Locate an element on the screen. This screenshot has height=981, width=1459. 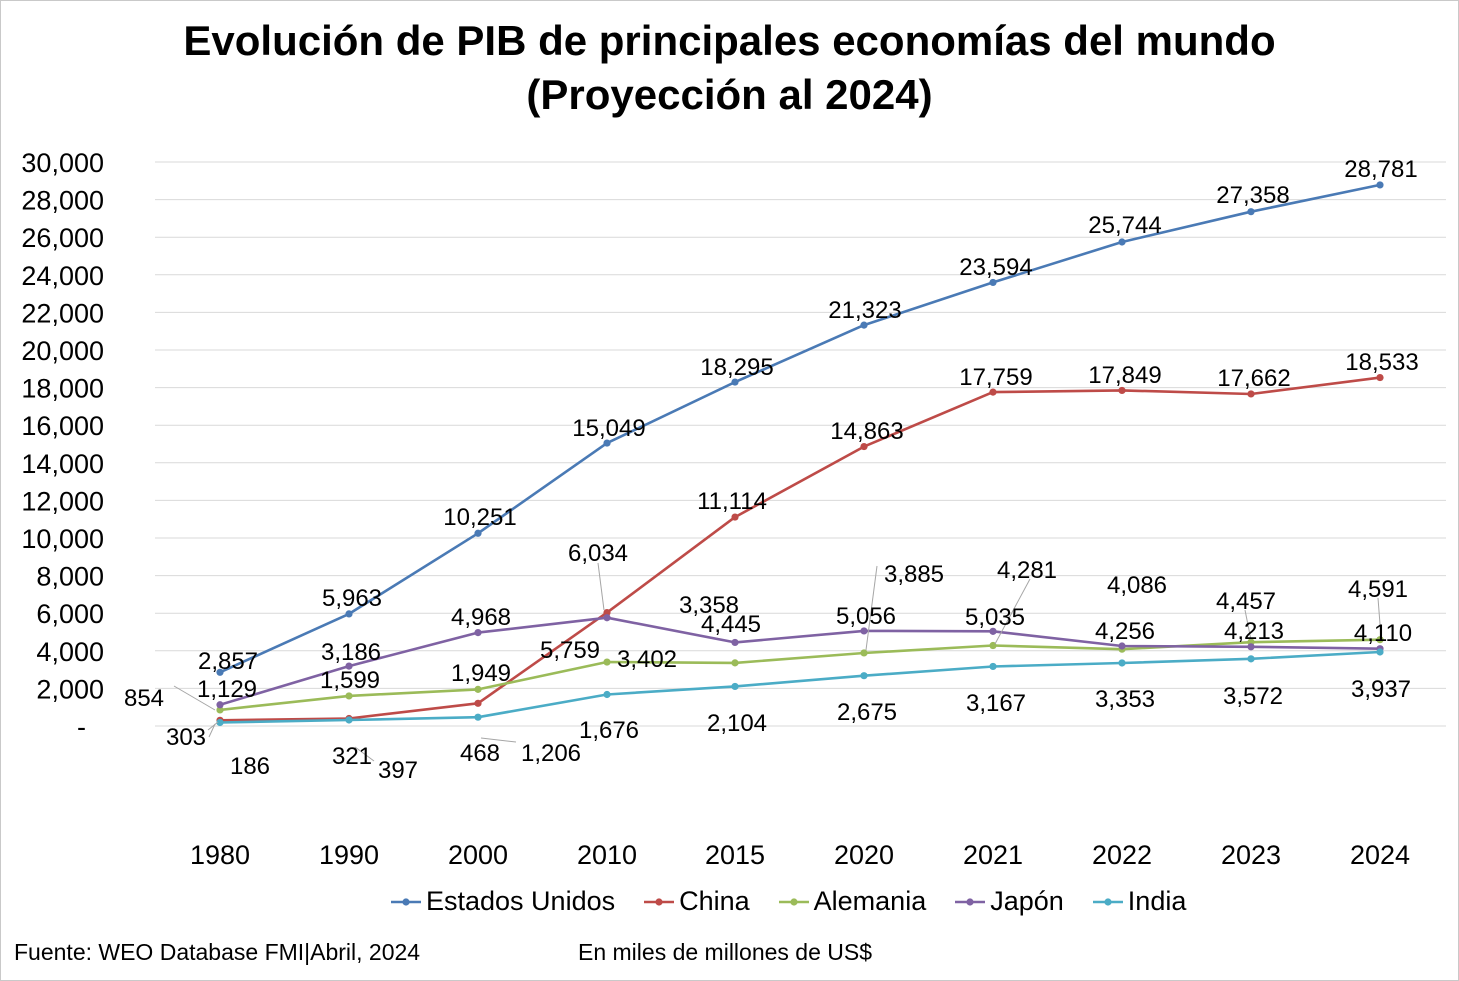
data-label: 4,591 is located at coordinates (1378, 589).